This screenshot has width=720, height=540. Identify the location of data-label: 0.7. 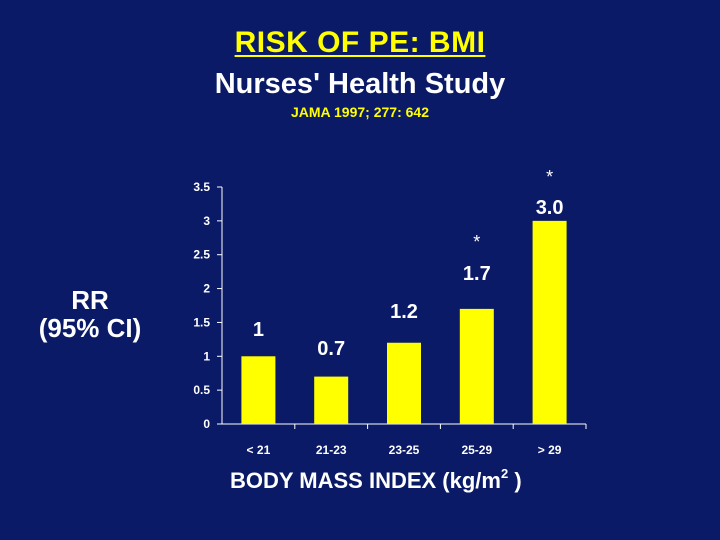
(331, 349).